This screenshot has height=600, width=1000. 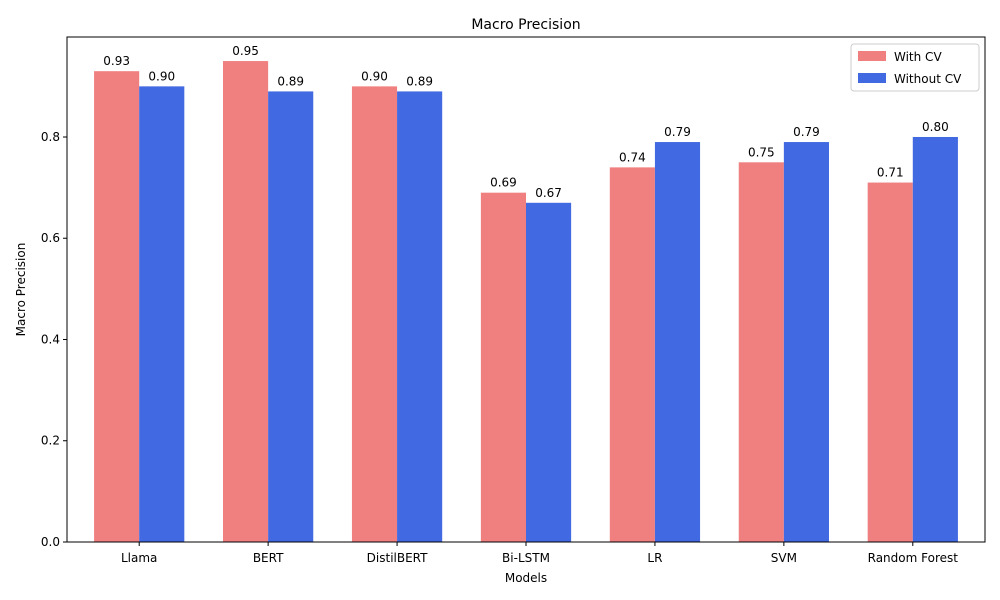 What do you see at coordinates (654, 558) in the screenshot?
I see `x-tick-label: LR` at bounding box center [654, 558].